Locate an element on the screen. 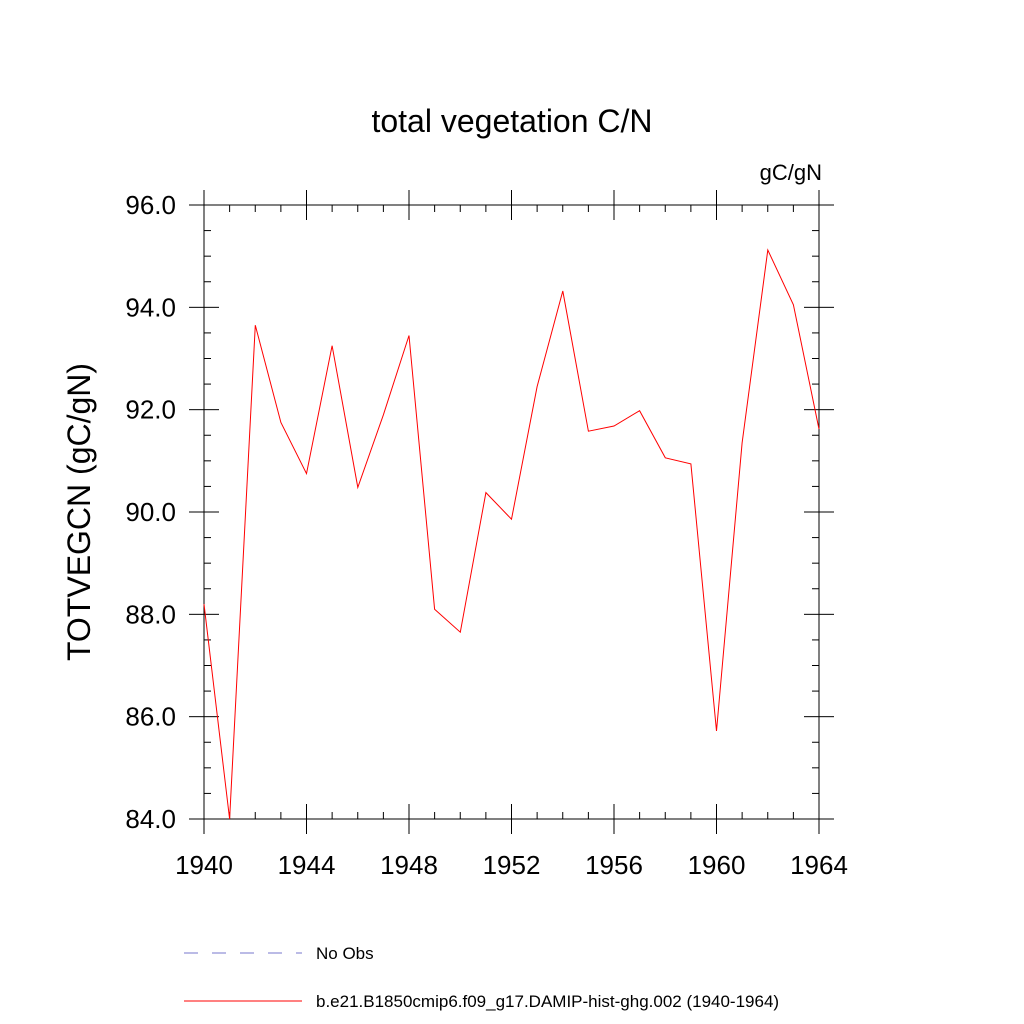 The width and height of the screenshot is (1024, 1024). chart-title: total vegetation C/N is located at coordinates (511, 121).